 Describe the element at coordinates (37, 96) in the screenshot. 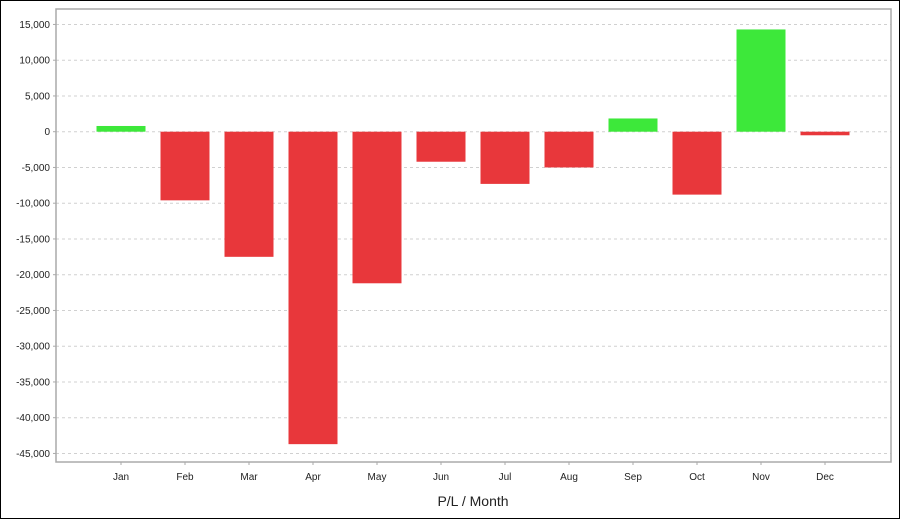

I see `y-tick-label: 5,000` at that location.